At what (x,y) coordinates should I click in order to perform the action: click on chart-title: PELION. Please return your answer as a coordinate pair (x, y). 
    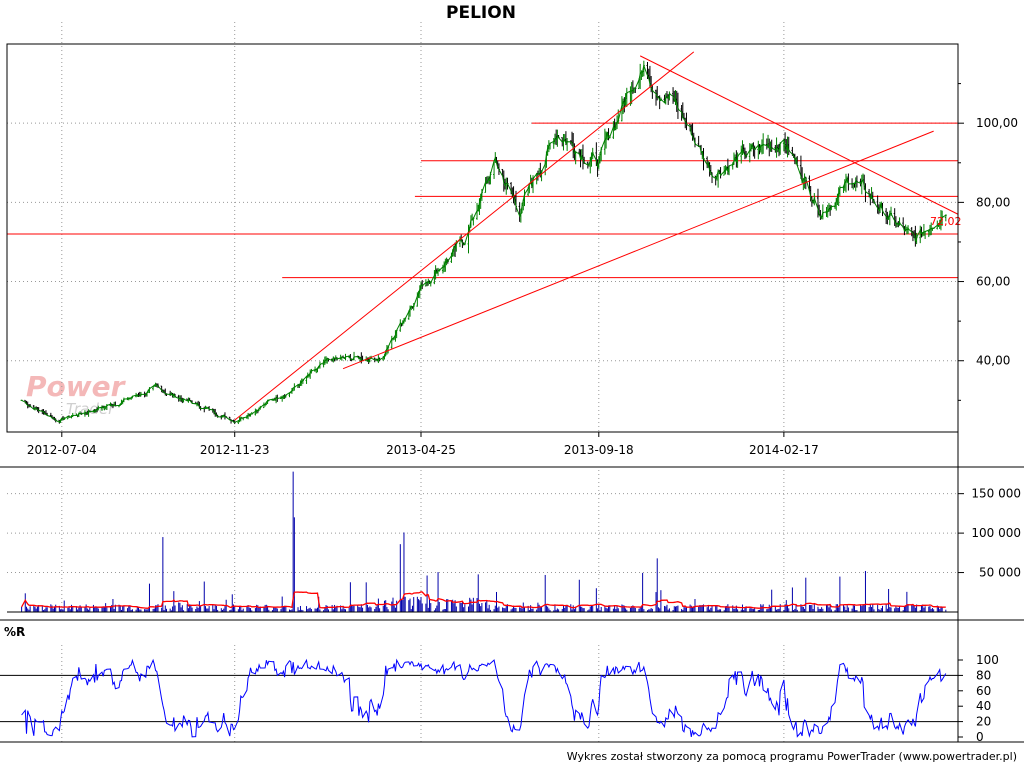
    Looking at the image, I should click on (481, 13).